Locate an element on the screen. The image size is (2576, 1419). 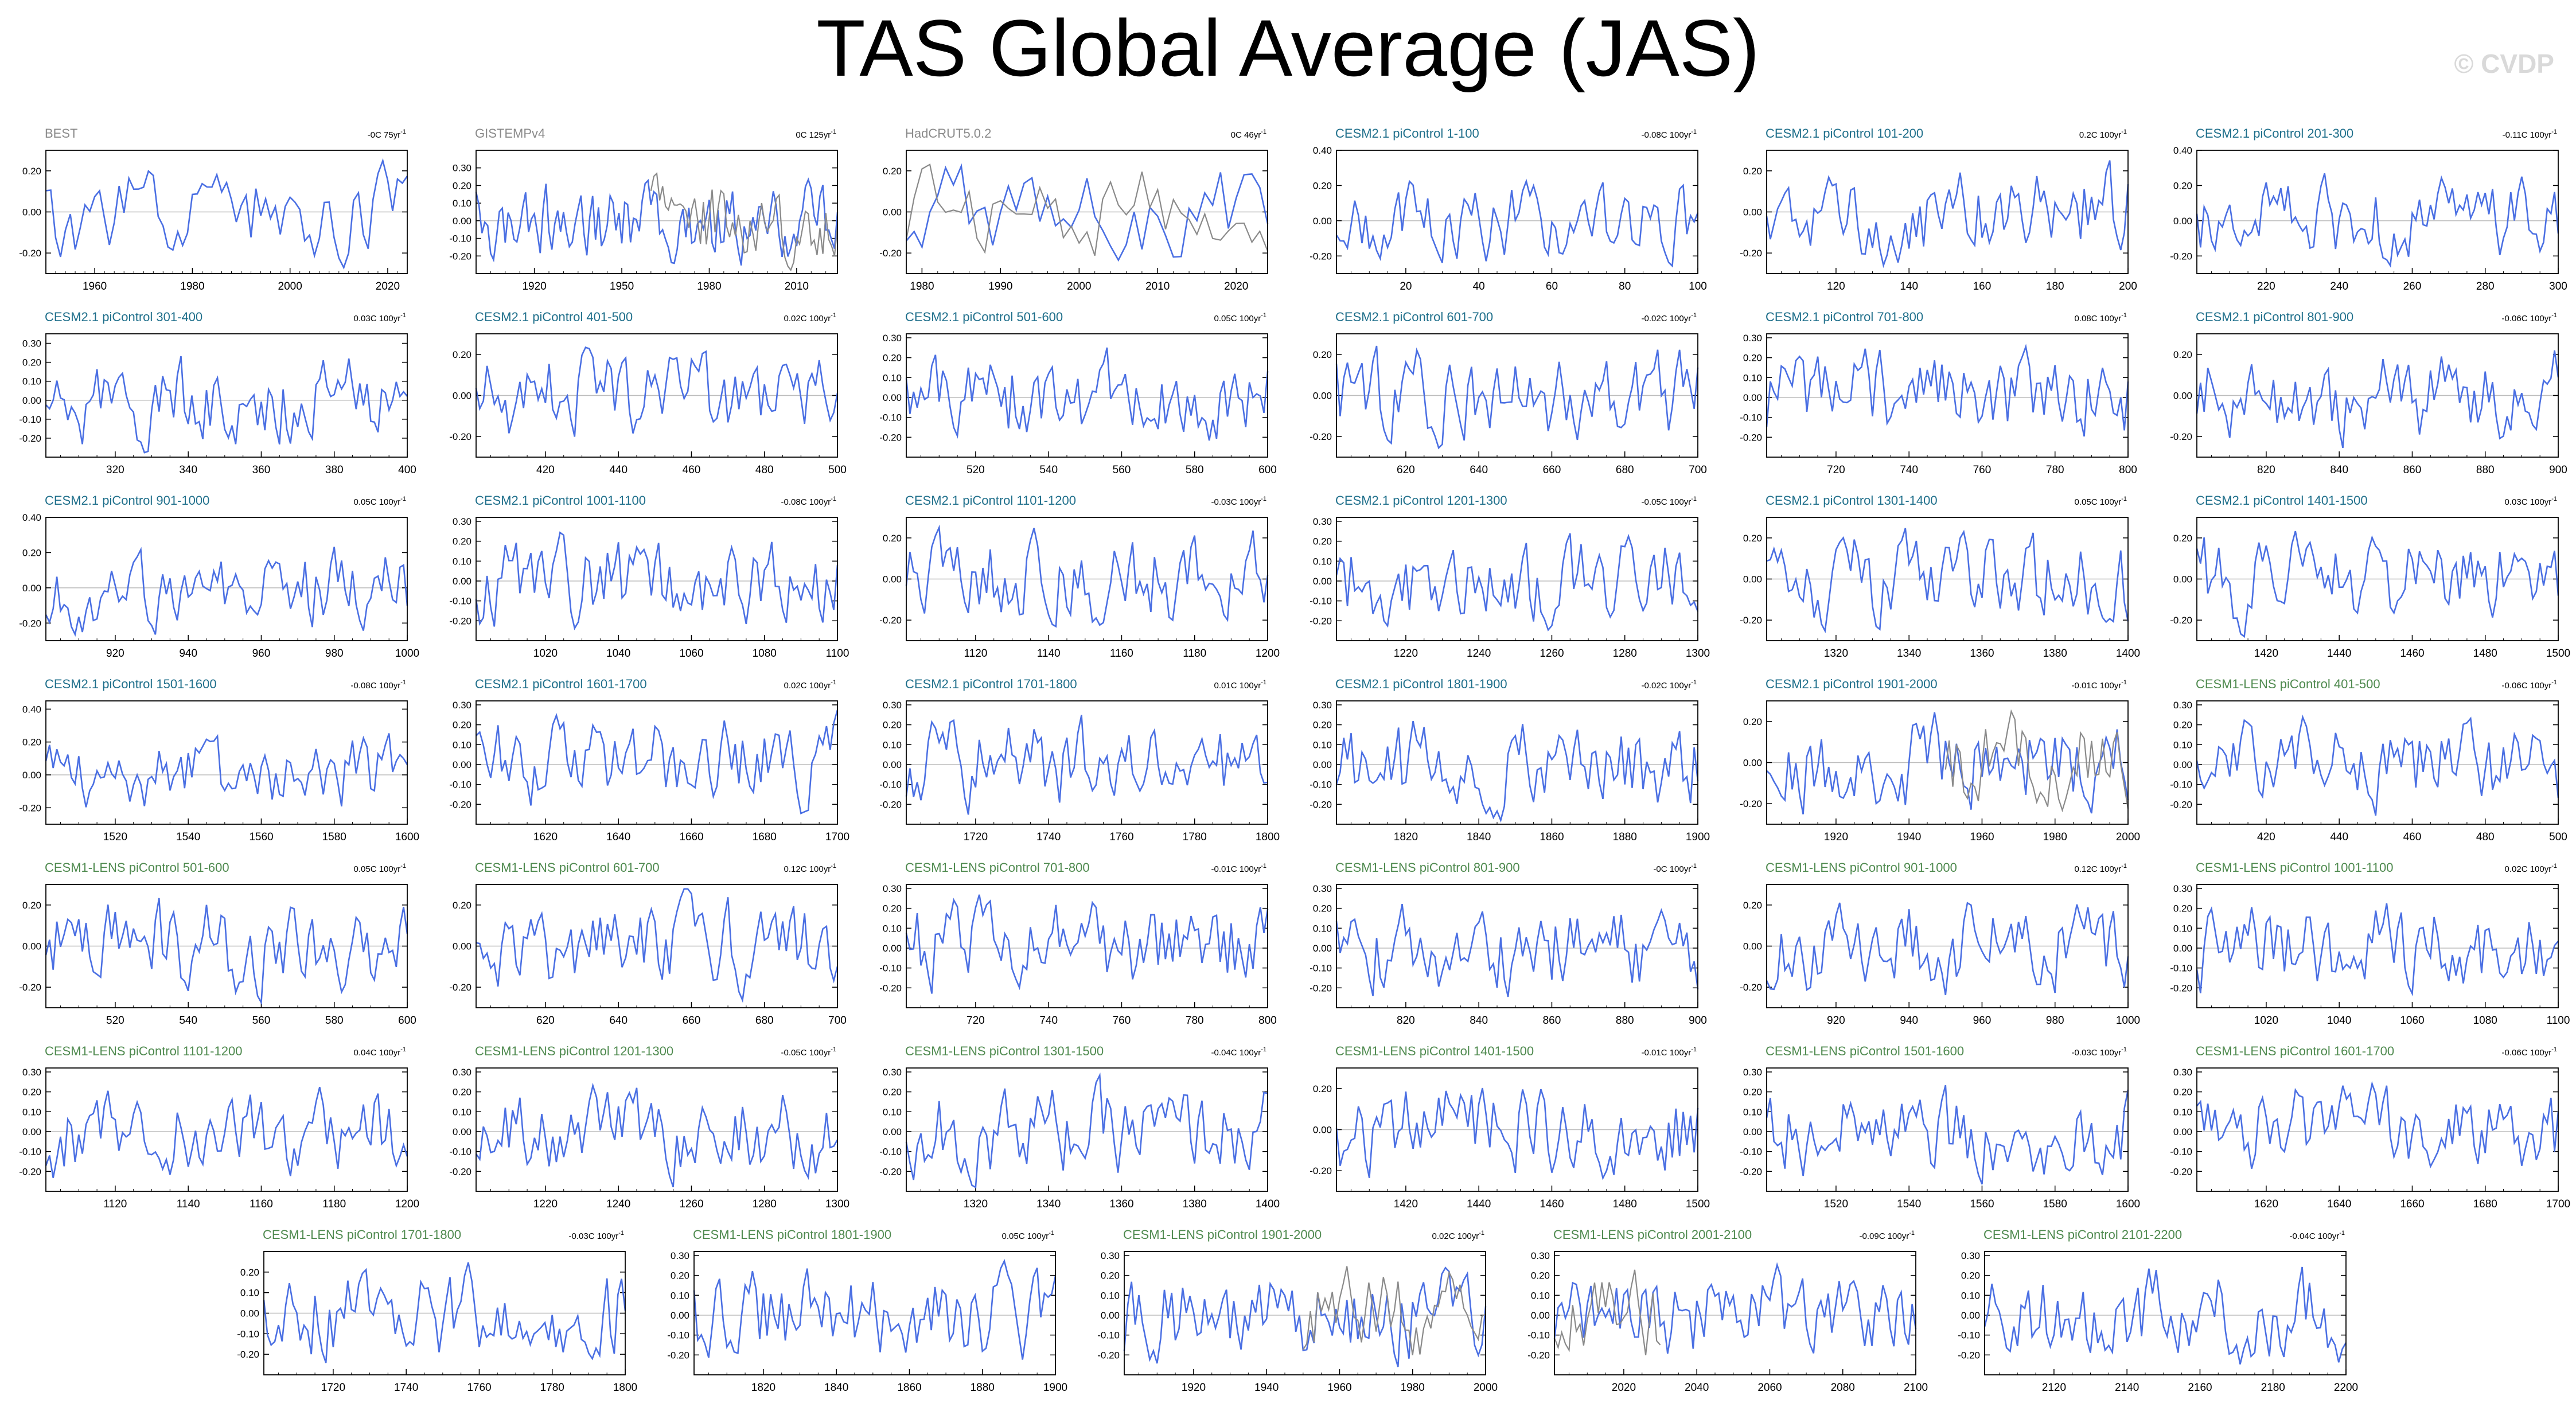
x-tick-label: 1640 is located at coordinates (618, 837).